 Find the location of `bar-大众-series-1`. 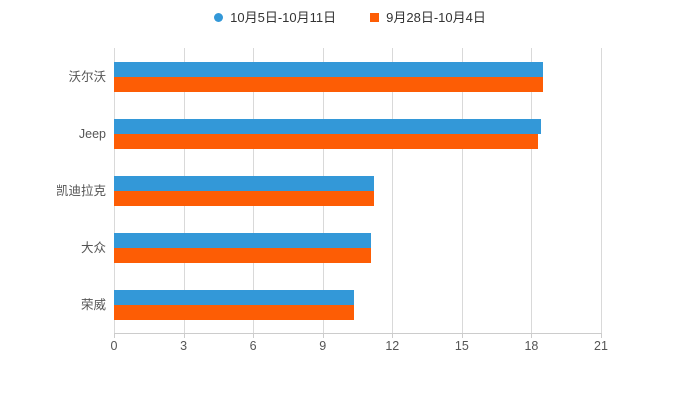

bar-大众-series-1 is located at coordinates (243, 240).